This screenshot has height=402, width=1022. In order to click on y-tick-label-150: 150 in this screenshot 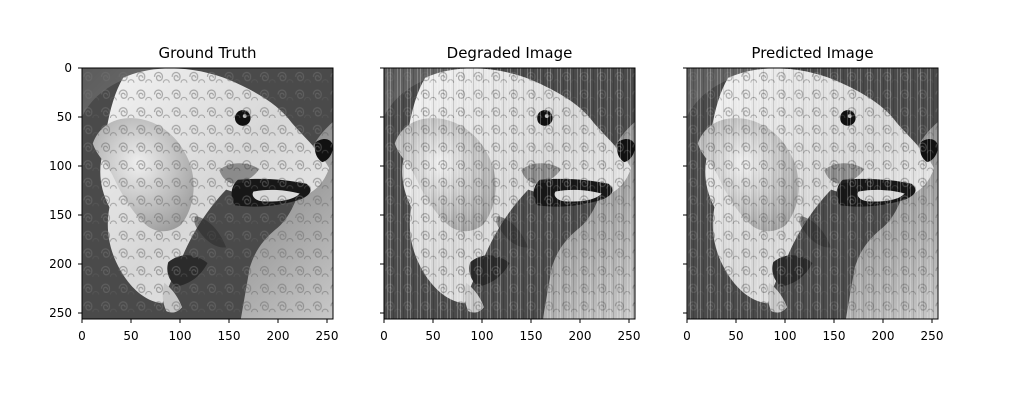, I will do `click(60, 215)`.